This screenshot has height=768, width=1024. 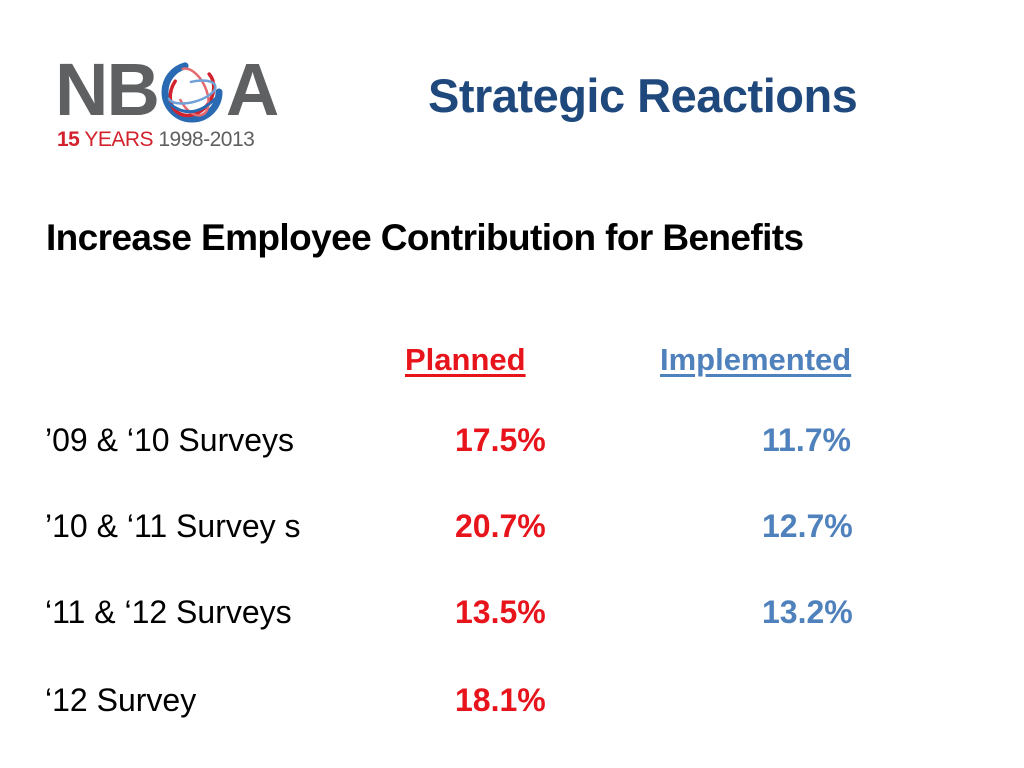 What do you see at coordinates (500, 700) in the screenshot?
I see `planned-value: 18.1%` at bounding box center [500, 700].